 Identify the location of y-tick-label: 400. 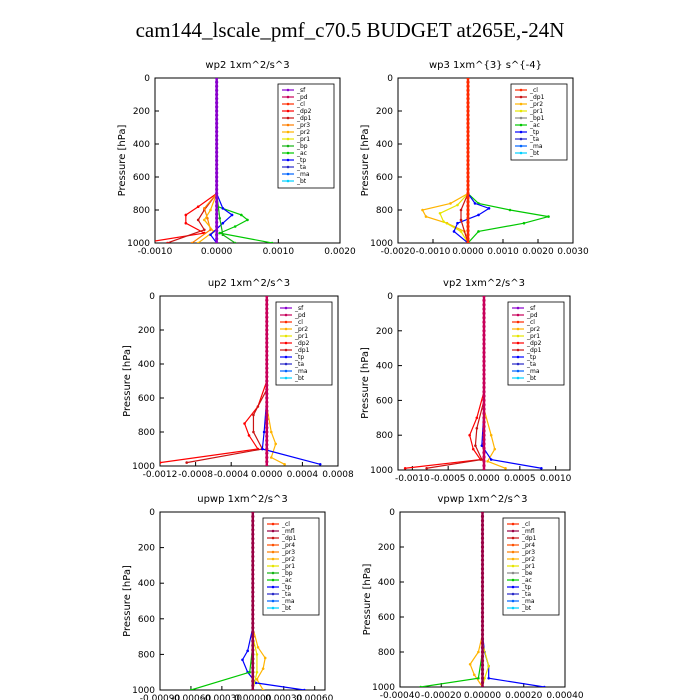
(141, 145).